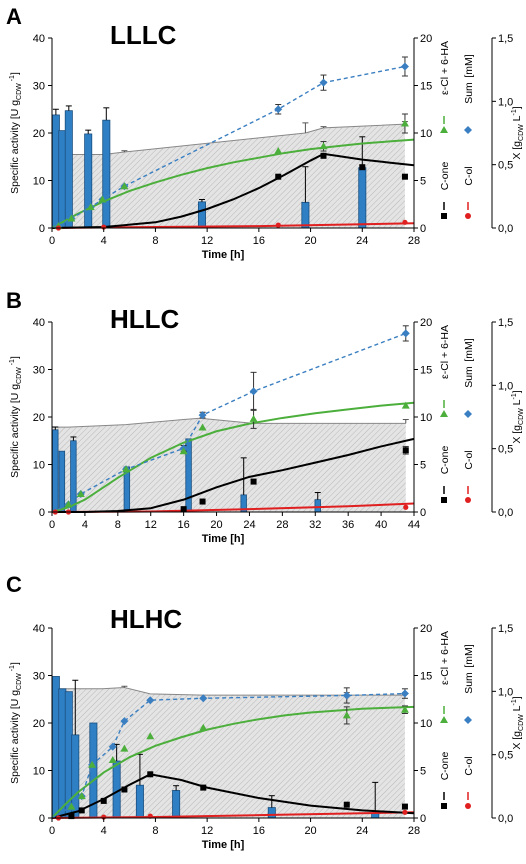 This screenshot has width=526, height=864. What do you see at coordinates (39, 677) in the screenshot?
I see `y-left-tick-label: 30` at bounding box center [39, 677].